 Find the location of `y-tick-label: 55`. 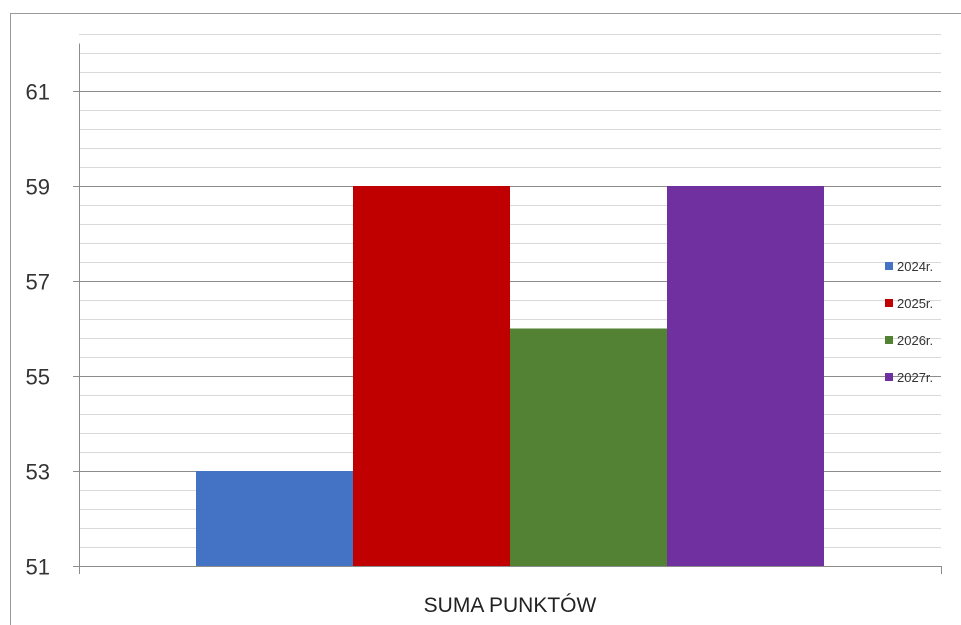

y-tick-label: 55 is located at coordinates (38, 377).